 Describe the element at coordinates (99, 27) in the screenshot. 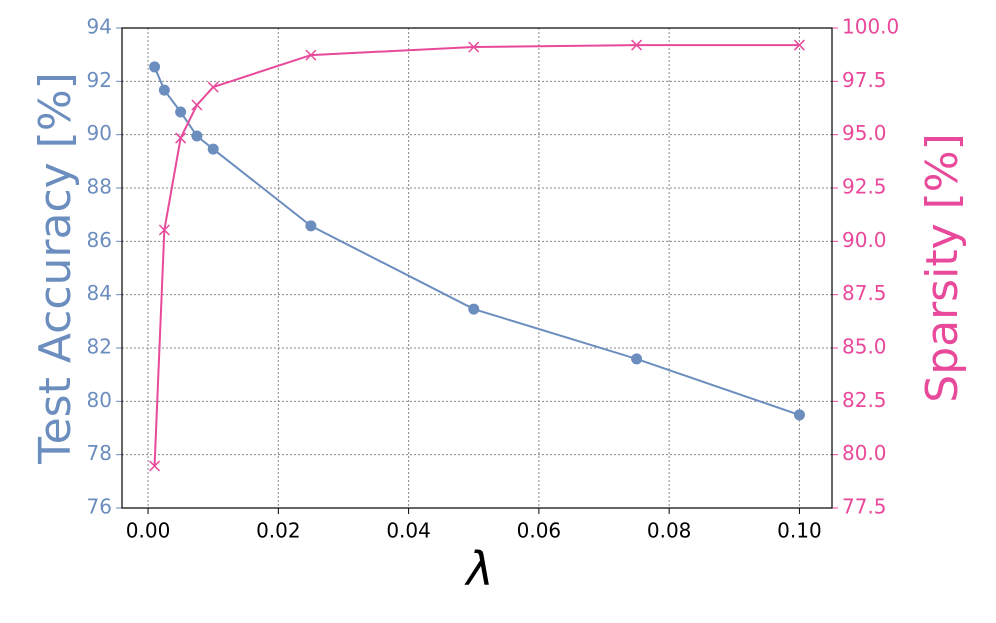

I see `y-tick-label: 94` at that location.